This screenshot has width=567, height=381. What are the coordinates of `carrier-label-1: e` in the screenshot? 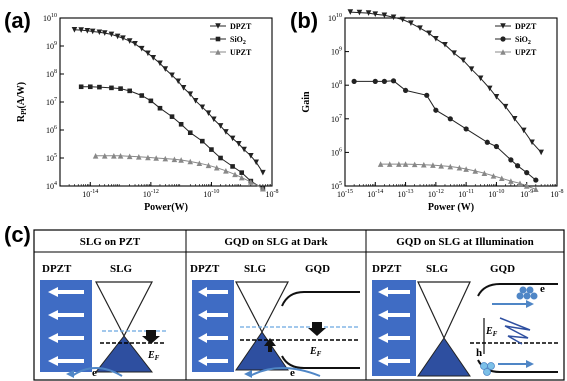 It's located at (94, 373).